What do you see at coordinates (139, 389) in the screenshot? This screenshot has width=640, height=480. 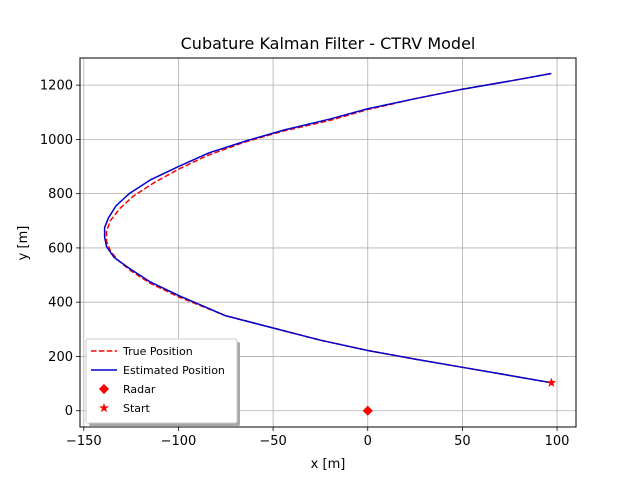 I see `legend-label: Radar` at bounding box center [139, 389].